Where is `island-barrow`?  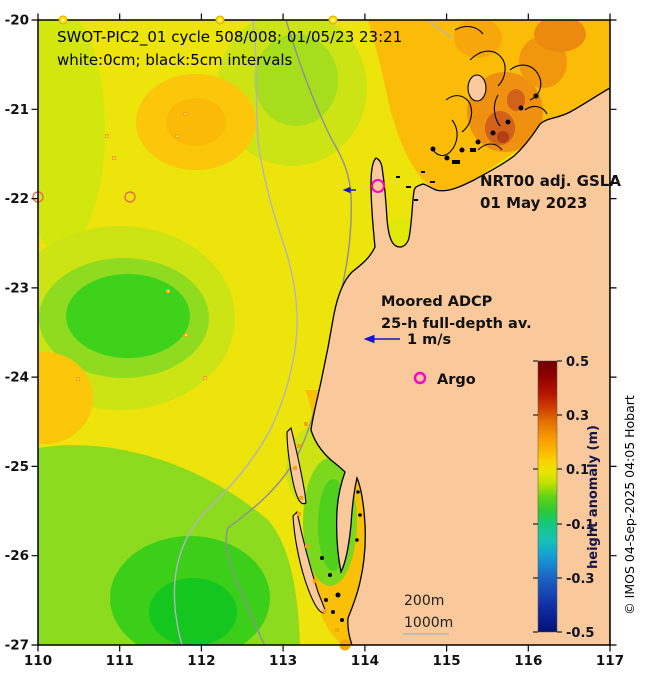 island-barrow is located at coordinates (477, 88).